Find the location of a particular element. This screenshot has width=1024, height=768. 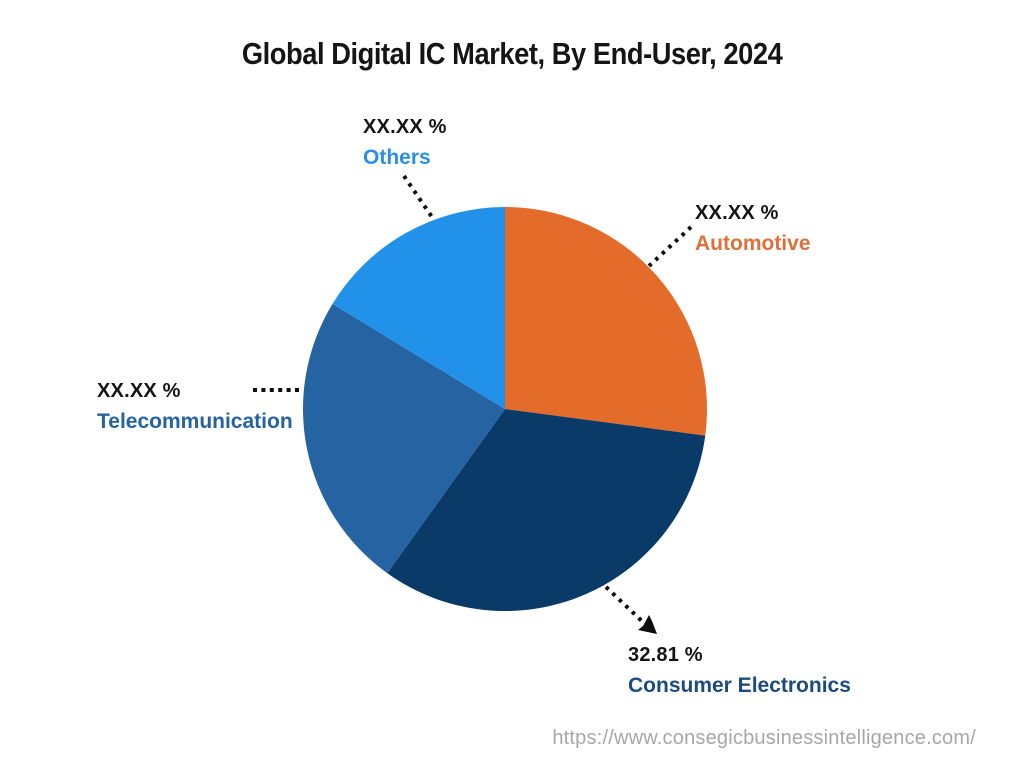

leader-line-automotive is located at coordinates (670, 246).